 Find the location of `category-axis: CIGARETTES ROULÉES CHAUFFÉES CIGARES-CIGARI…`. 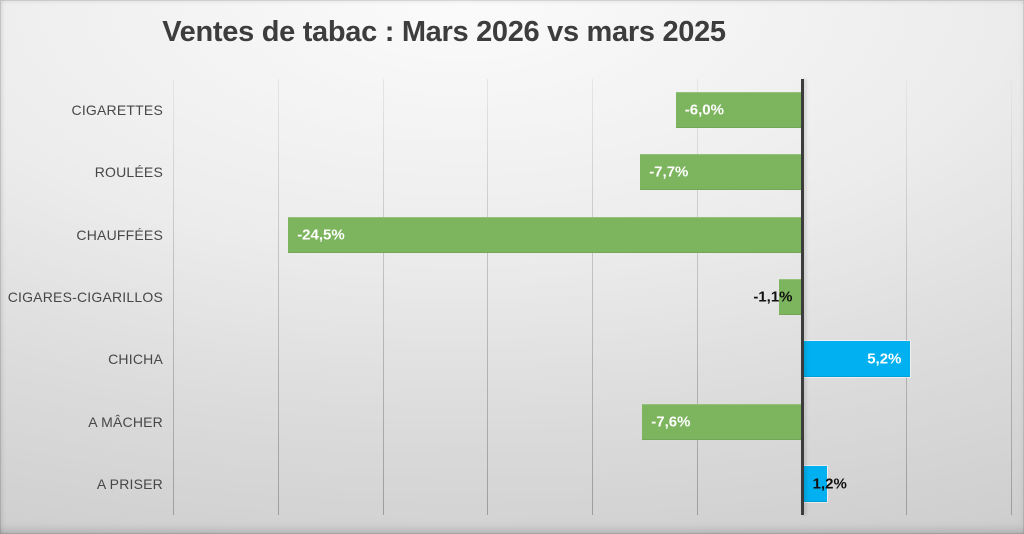

category-axis: CIGARETTES ROULÉES CHAUFFÉES CIGARES-CIGARI… is located at coordinates (81, 297).